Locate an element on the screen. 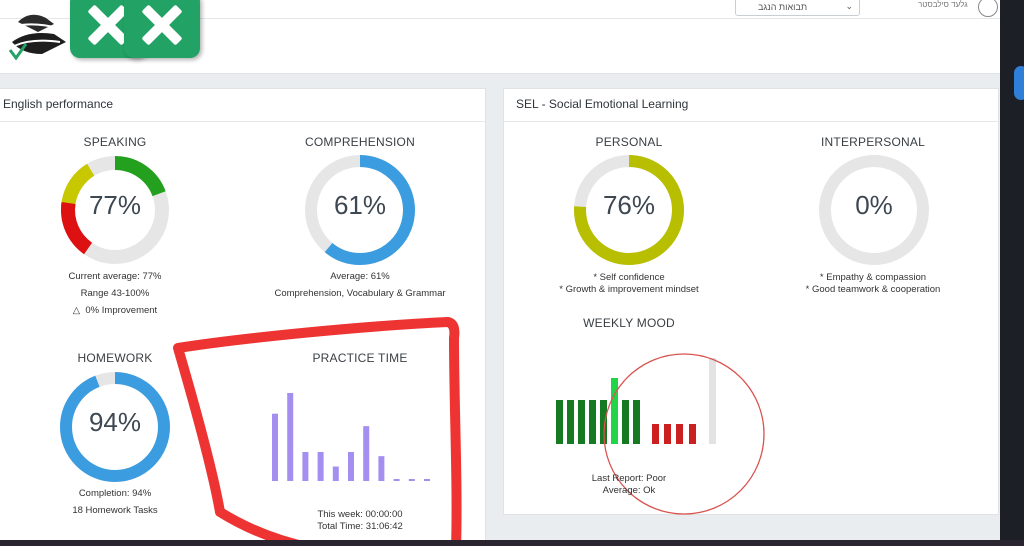  practice-time-chart is located at coordinates (351, 437).